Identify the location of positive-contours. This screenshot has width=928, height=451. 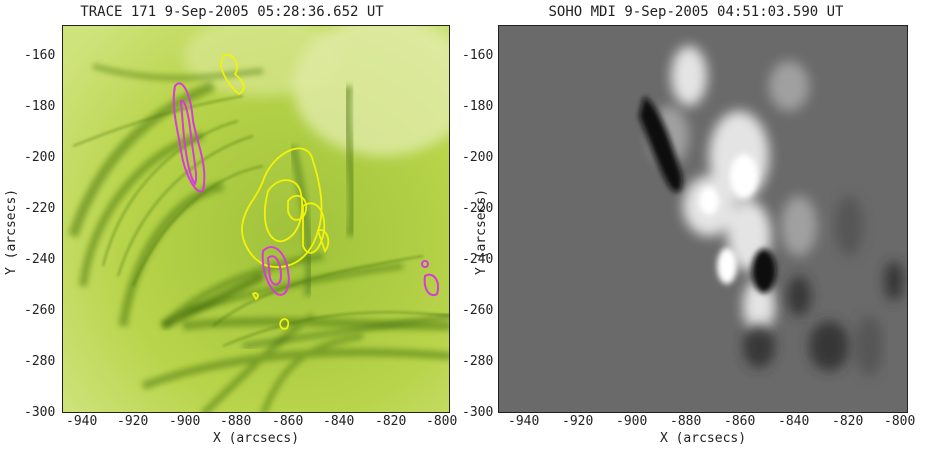
(275, 192).